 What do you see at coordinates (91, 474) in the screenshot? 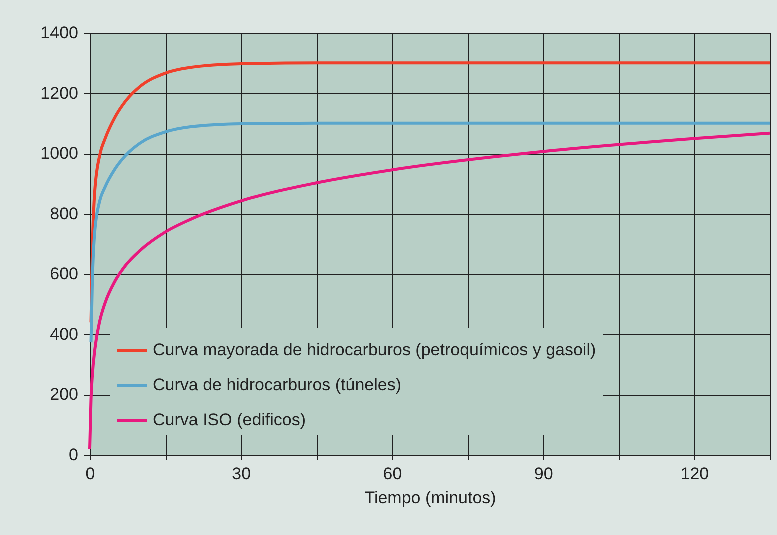
I see `x-tick-label: 0` at bounding box center [91, 474].